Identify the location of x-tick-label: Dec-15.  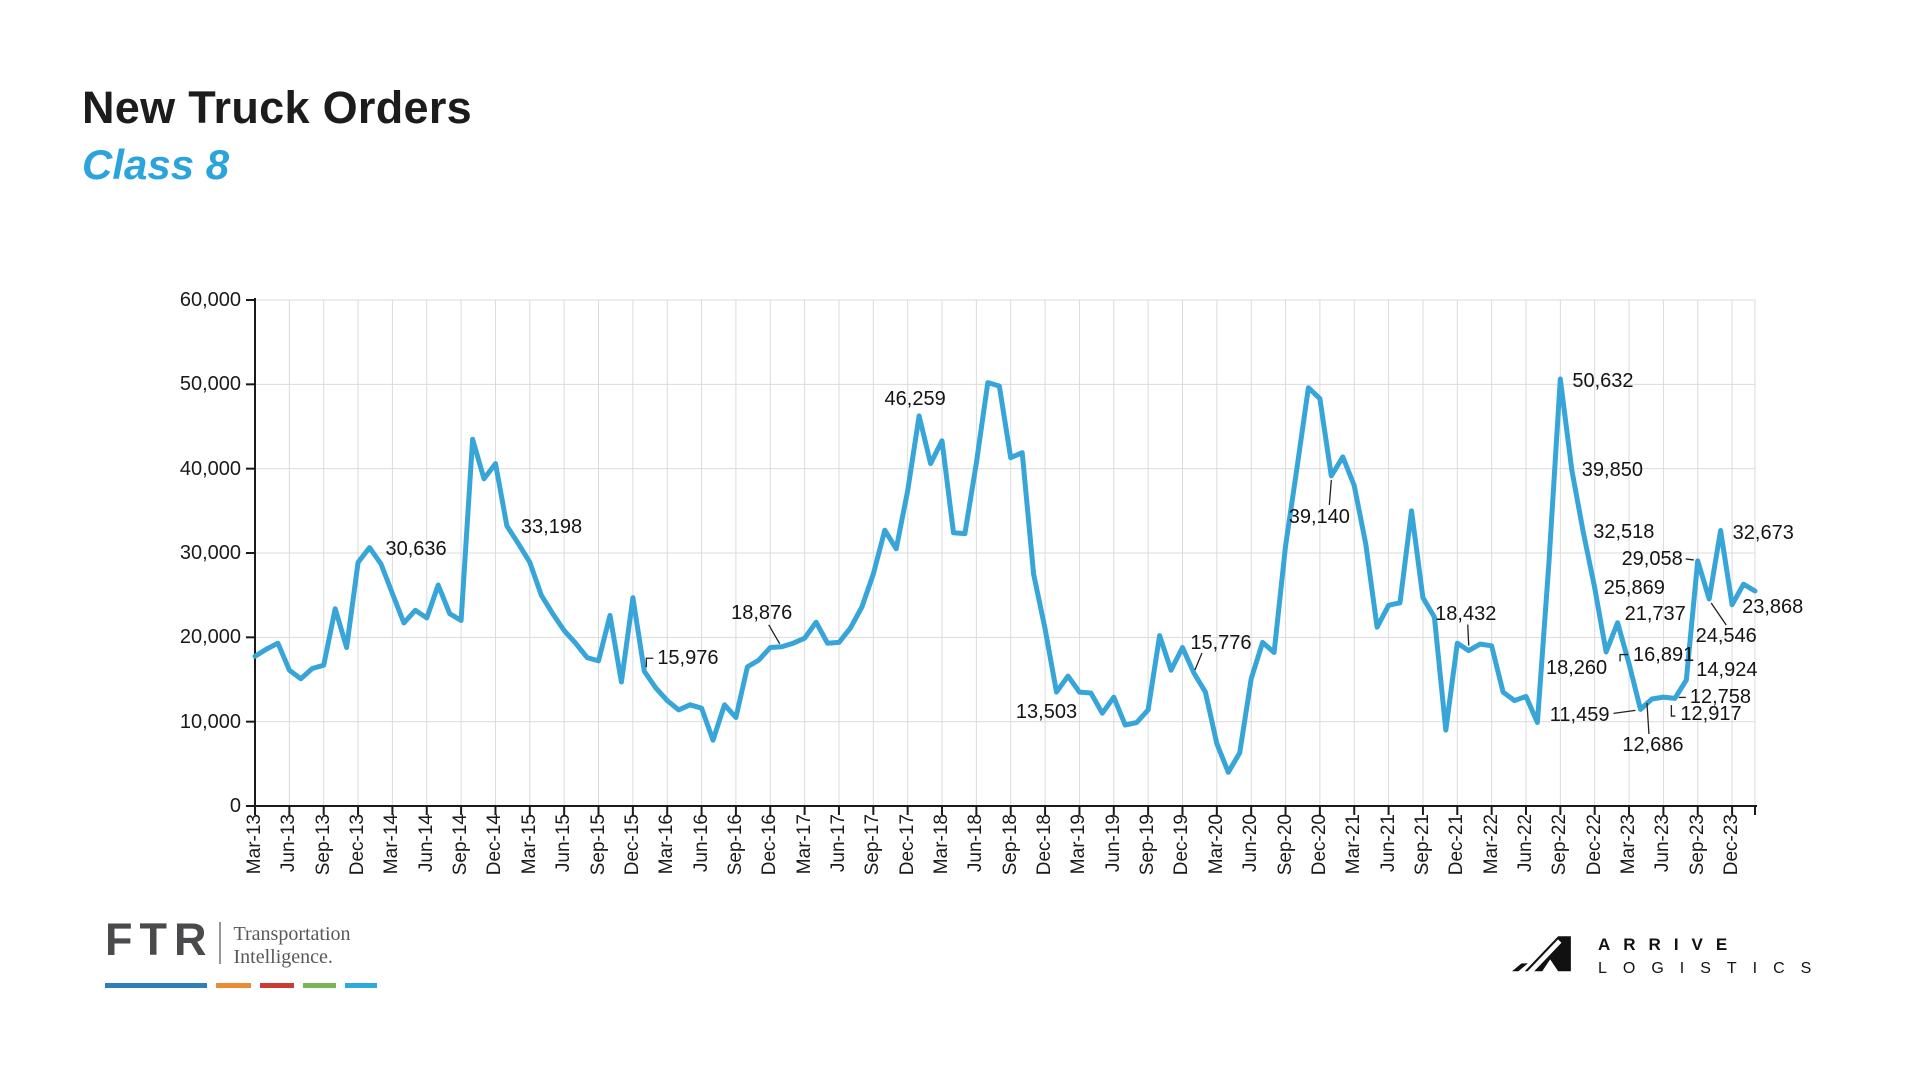
(632, 845).